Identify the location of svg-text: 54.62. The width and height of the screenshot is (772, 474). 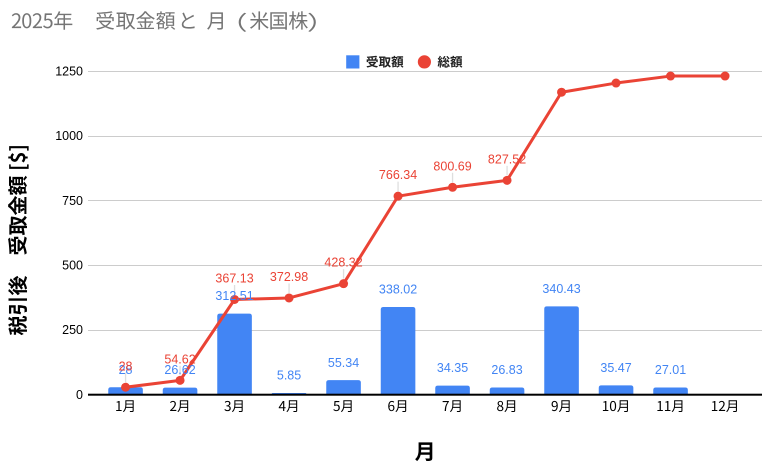
(179, 359).